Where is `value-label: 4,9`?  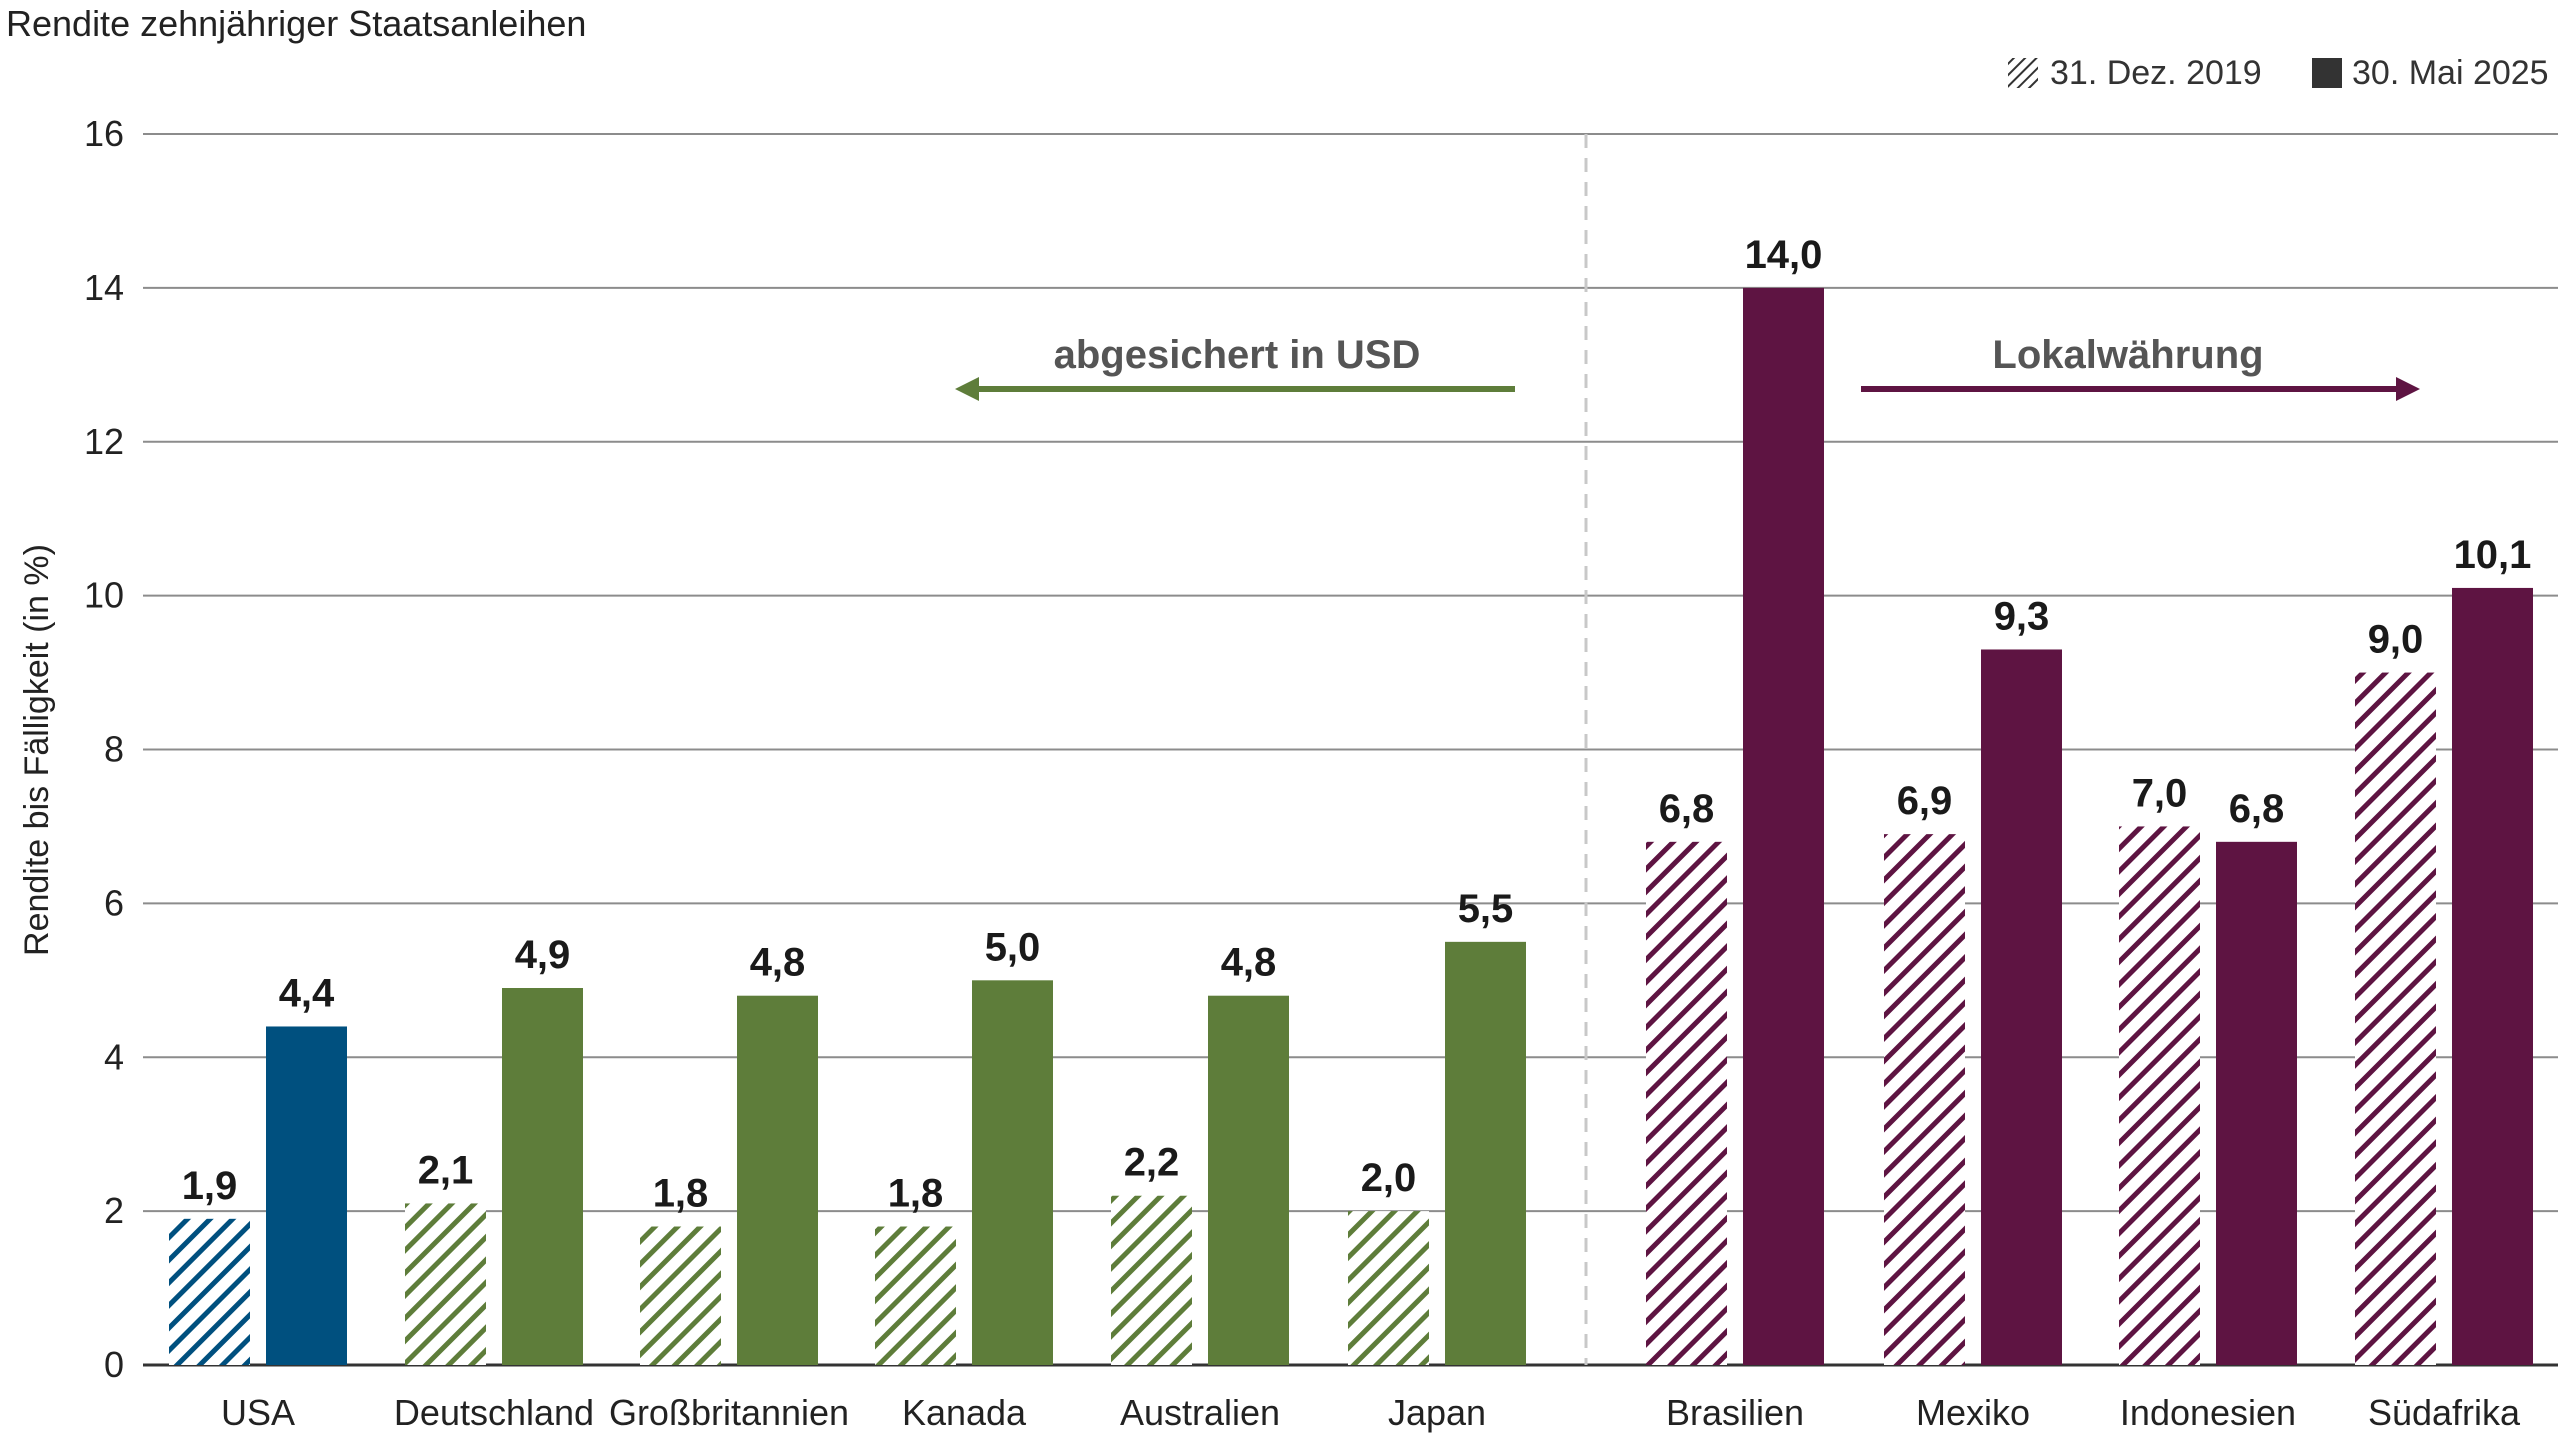 value-label: 4,9 is located at coordinates (543, 955).